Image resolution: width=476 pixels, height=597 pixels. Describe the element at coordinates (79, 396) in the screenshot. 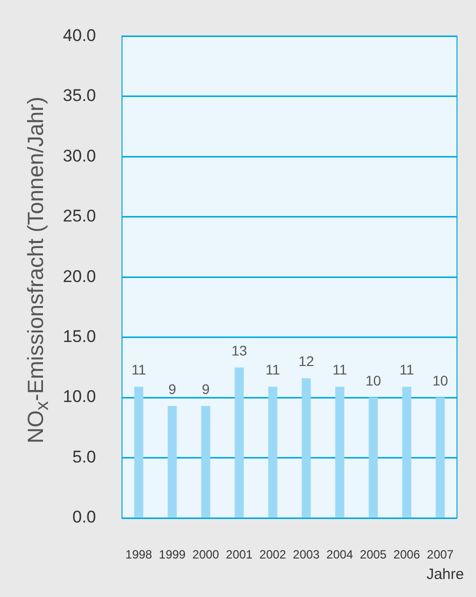

I see `y-tick-label: 10.0` at that location.